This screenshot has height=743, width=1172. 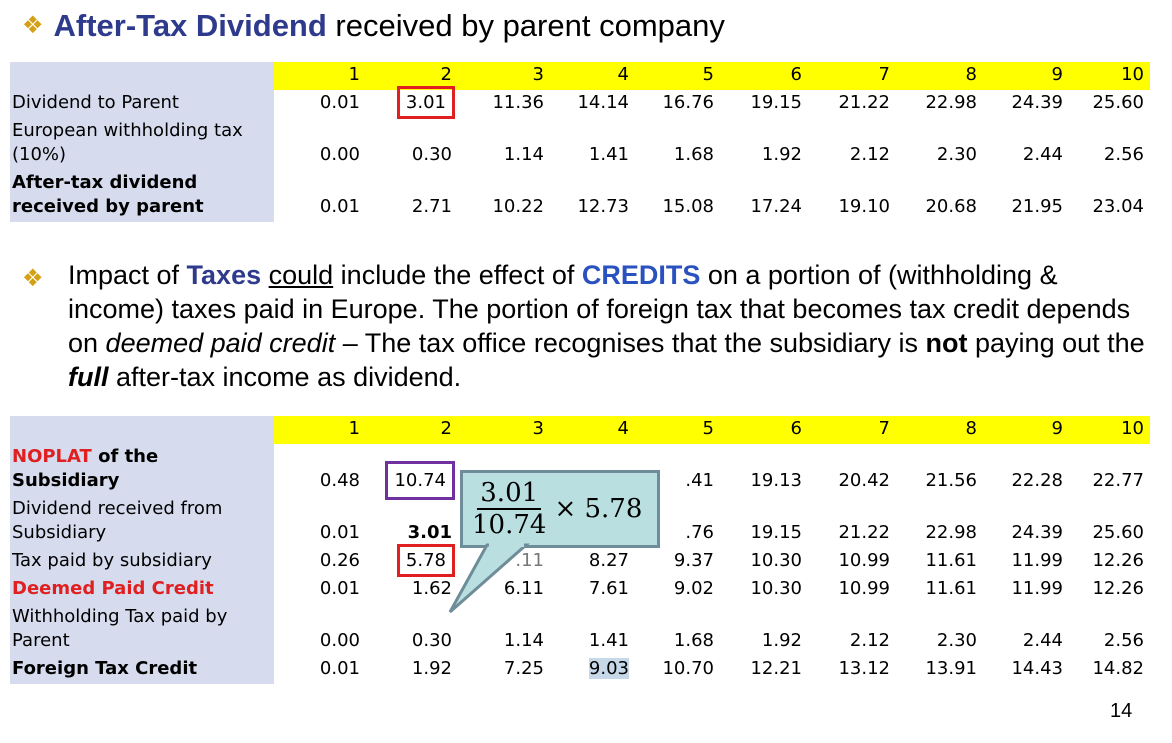 I want to click on cell: 3.01, so click(x=429, y=532).